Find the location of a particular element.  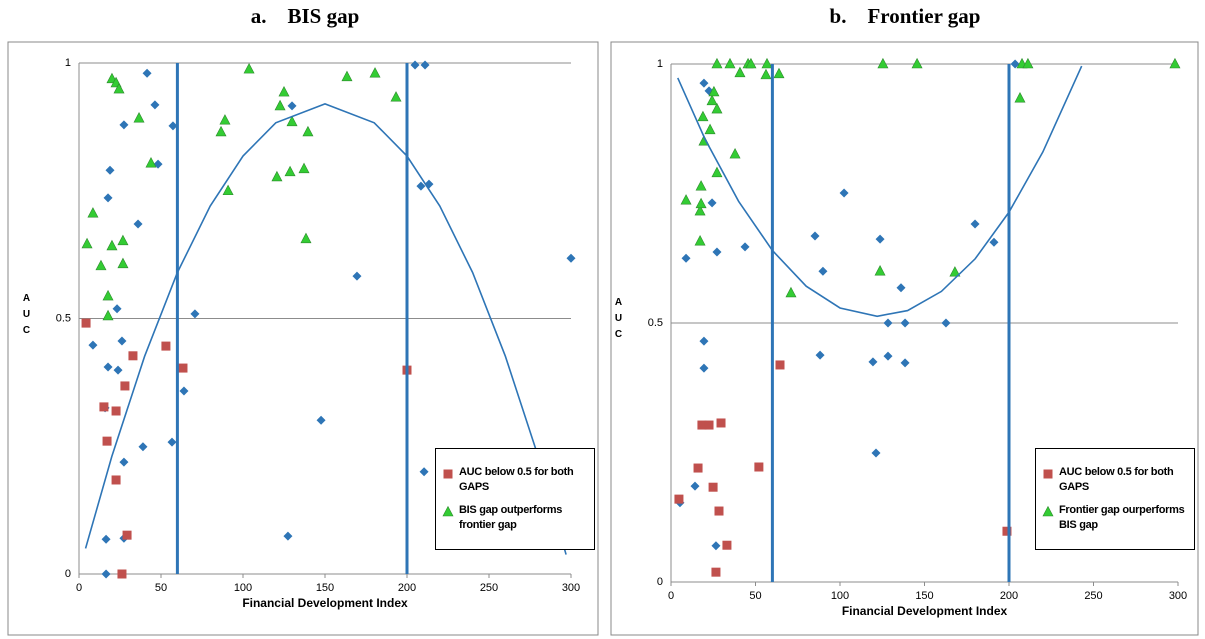

legend-label: AUC below 0.5 for both GAPS is located at coordinates (1116, 479).